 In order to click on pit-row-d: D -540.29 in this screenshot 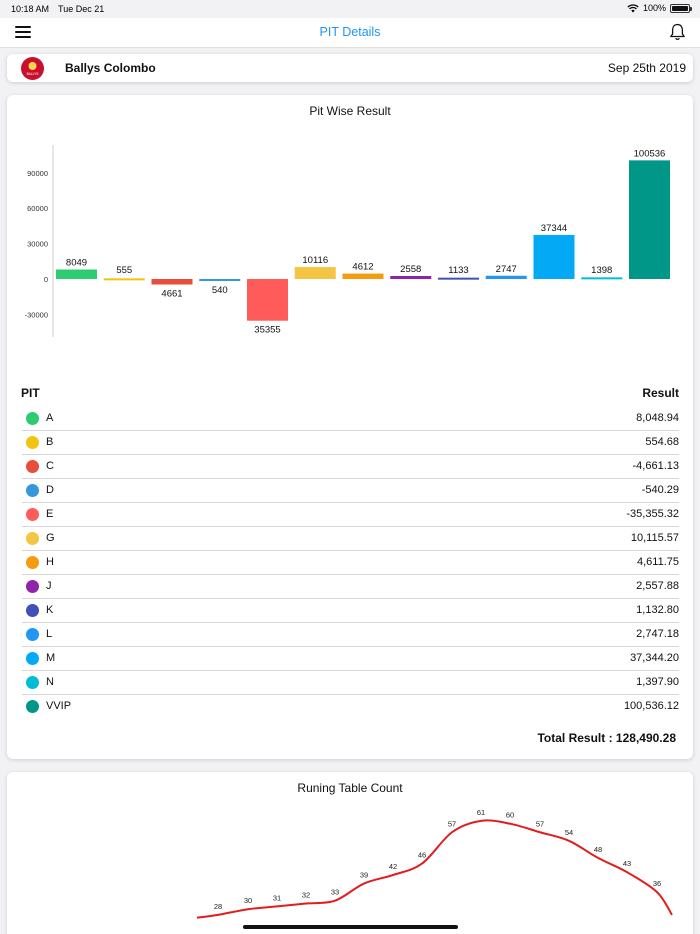, I will do `click(350, 491)`.